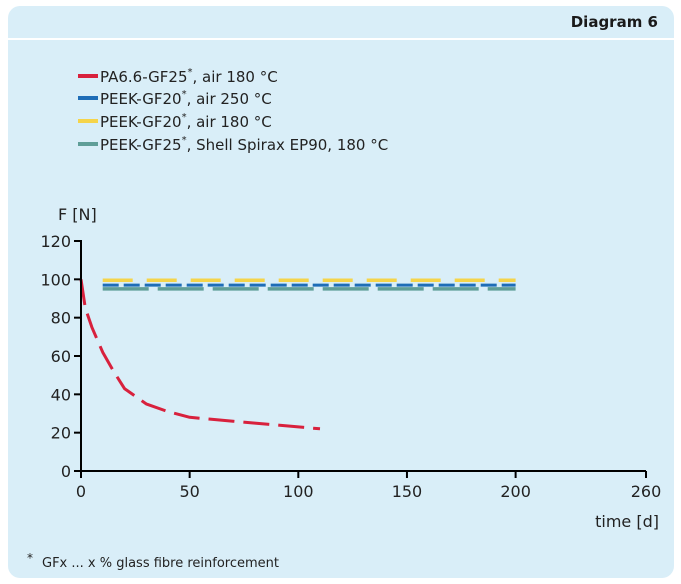 Image resolution: width=681 pixels, height=584 pixels. What do you see at coordinates (61, 356) in the screenshot?
I see `y-tick-label: 60` at bounding box center [61, 356].